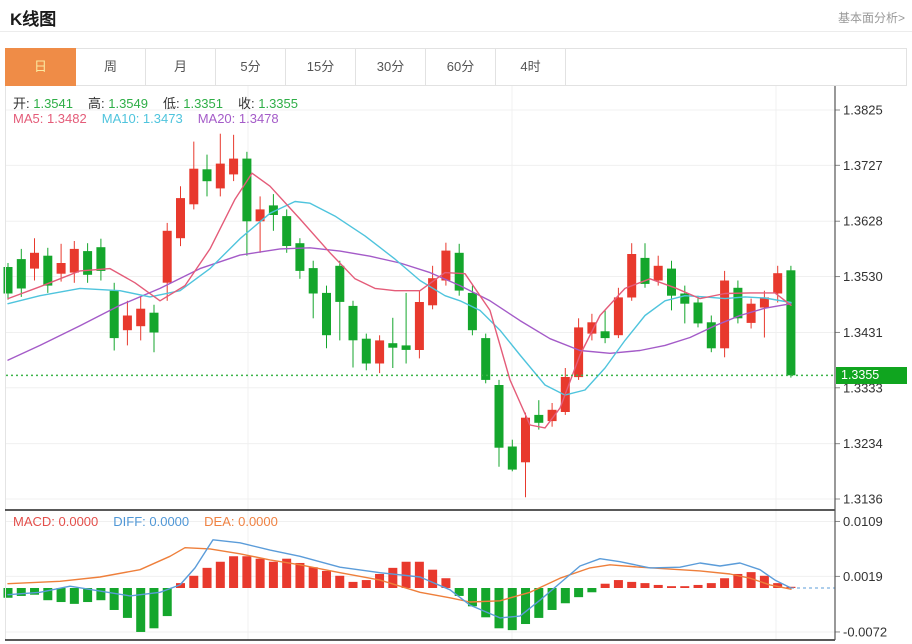  I want to click on svg-text: 1.3628, so click(863, 221).